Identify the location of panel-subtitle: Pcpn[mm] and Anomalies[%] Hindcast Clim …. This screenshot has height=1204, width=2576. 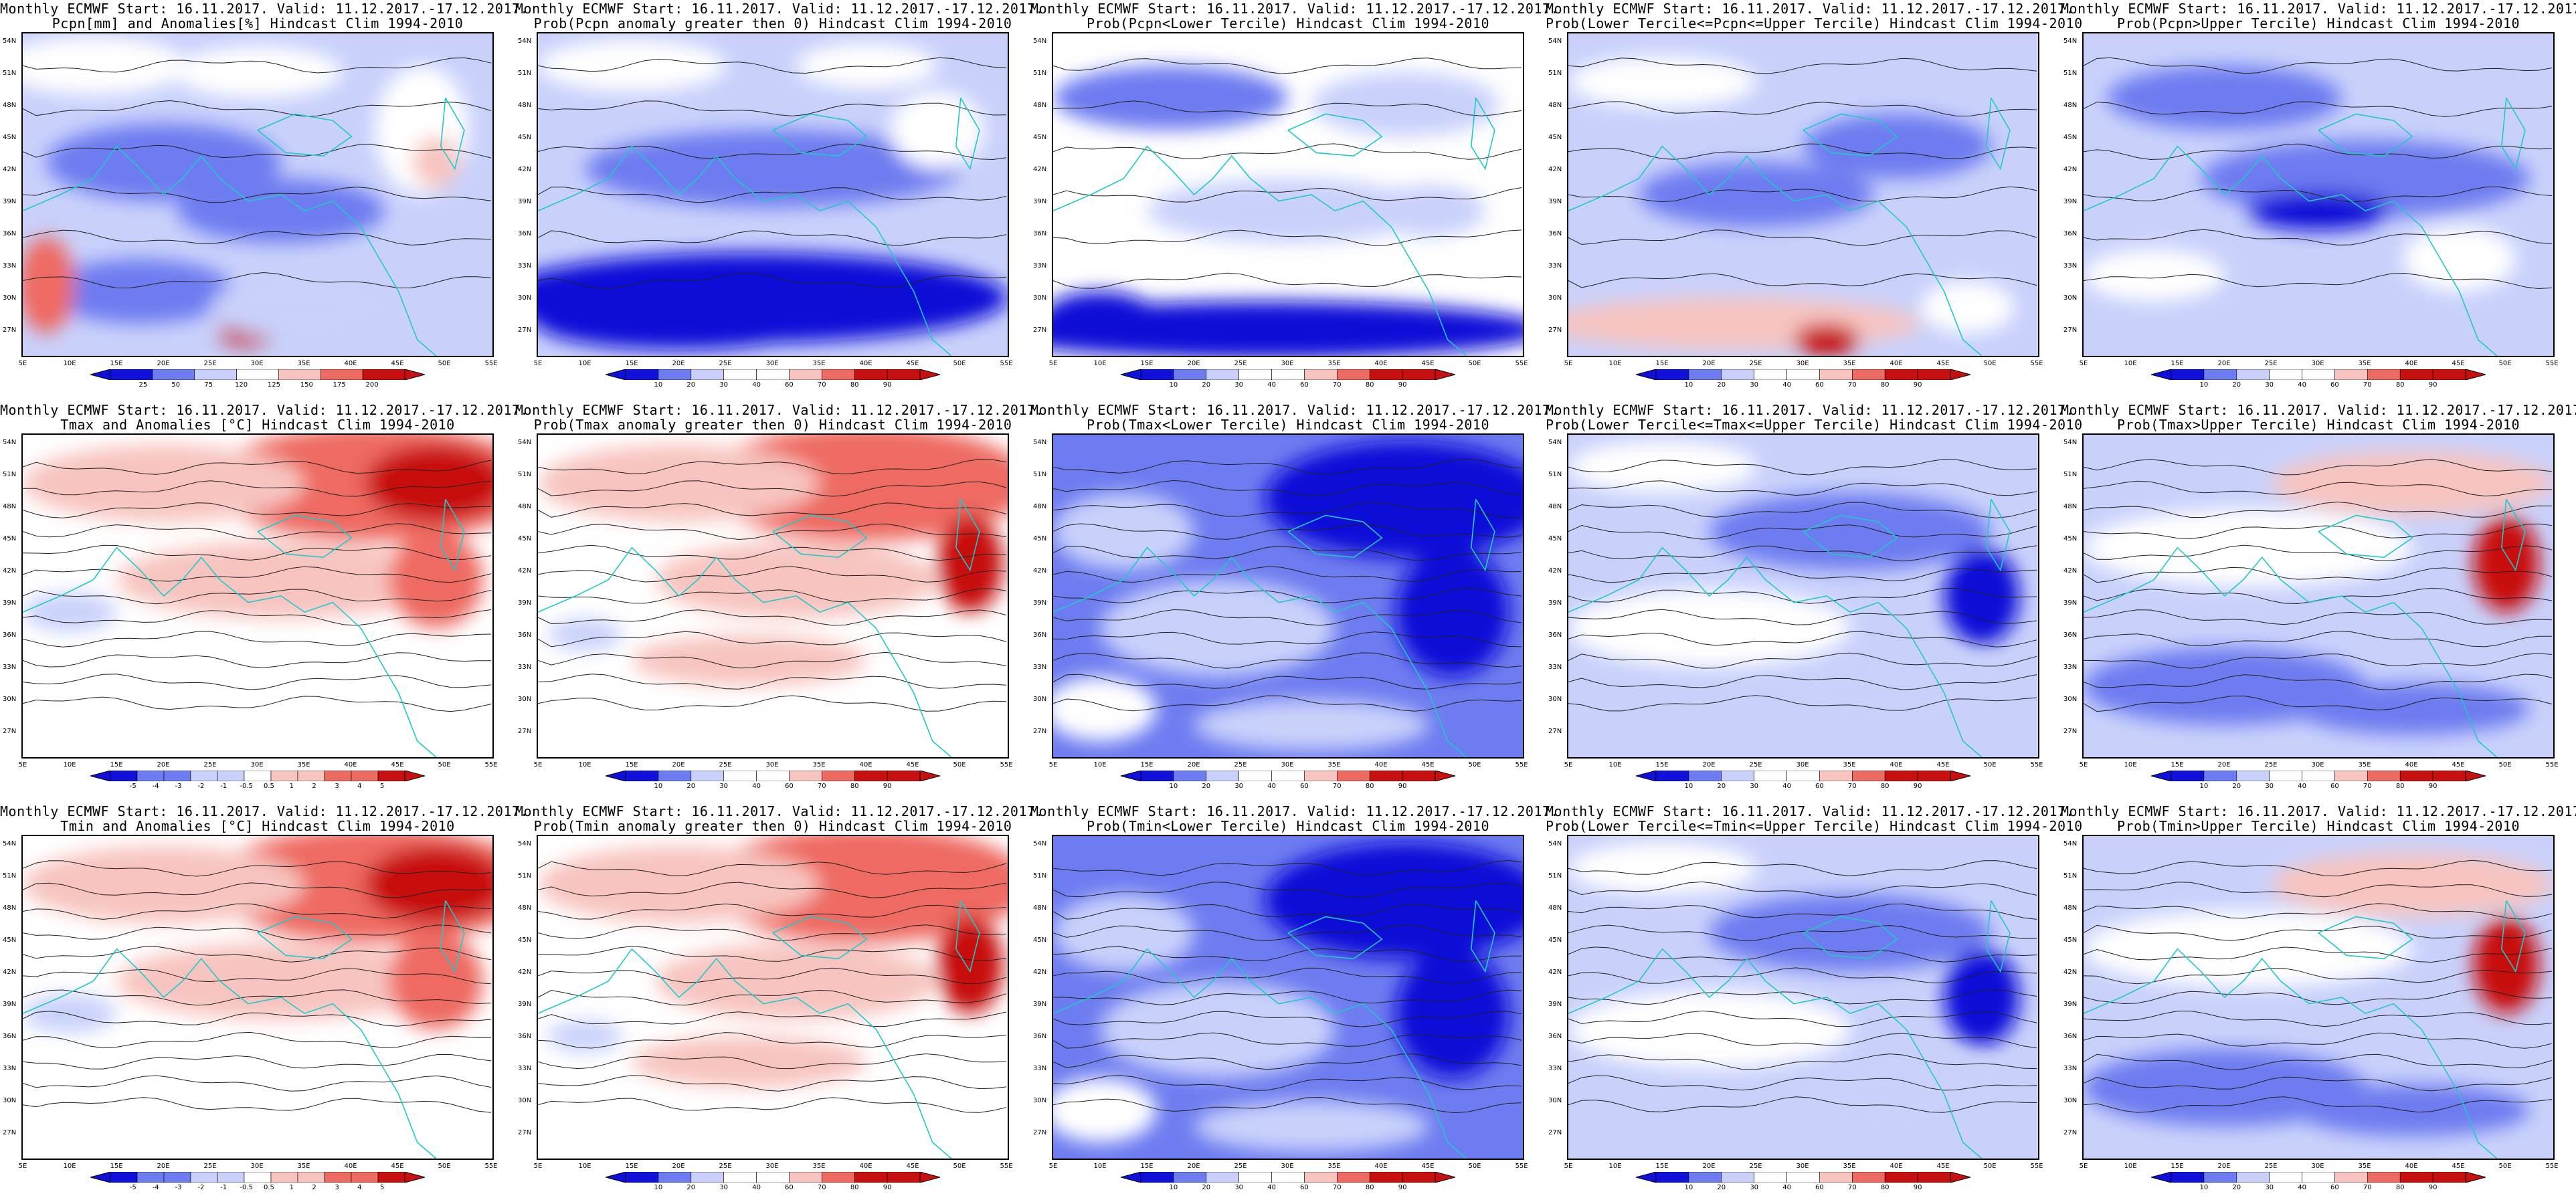
(258, 23).